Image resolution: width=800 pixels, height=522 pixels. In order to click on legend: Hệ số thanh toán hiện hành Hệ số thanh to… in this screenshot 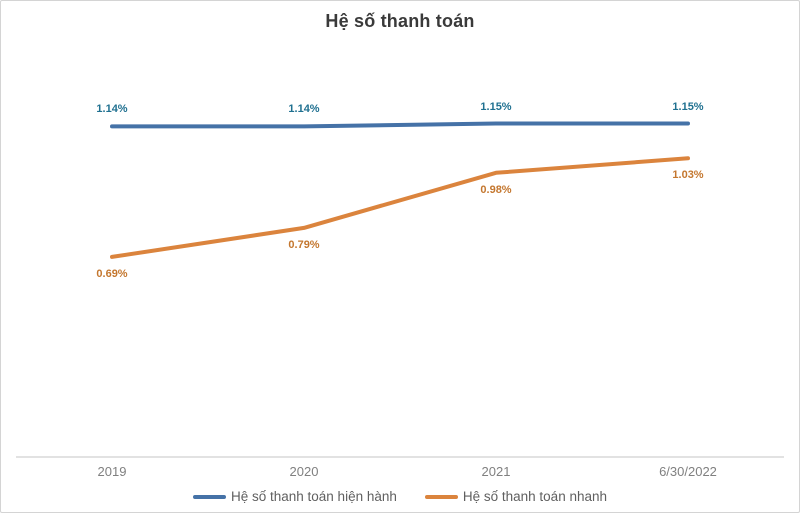, I will do `click(400, 496)`.